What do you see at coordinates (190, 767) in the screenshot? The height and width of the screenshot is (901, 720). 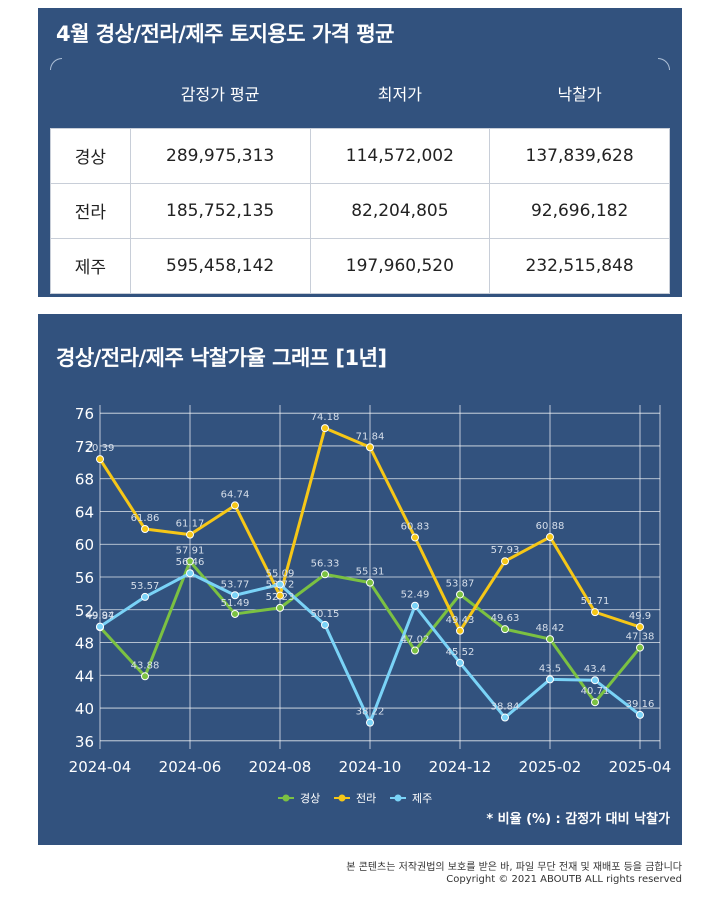 I see `x-tick-label: 2024-06` at bounding box center [190, 767].